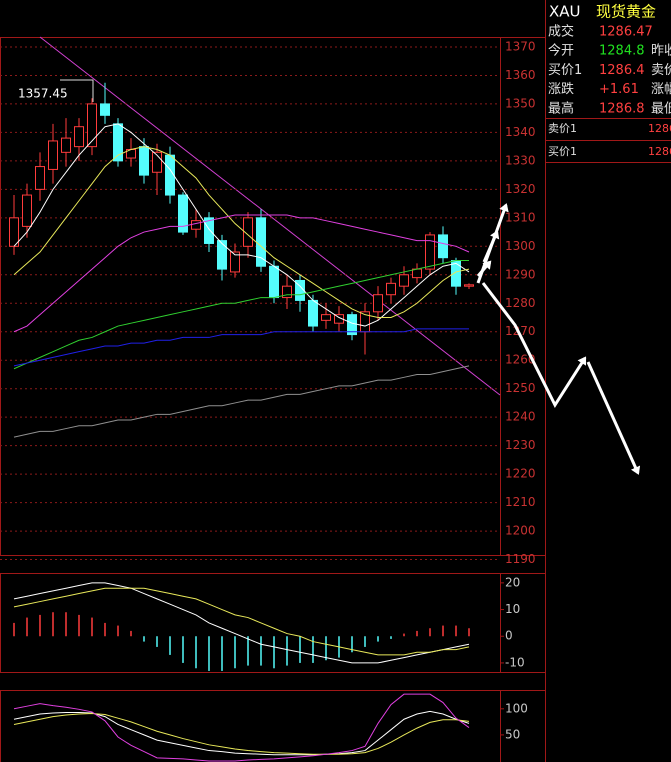 The image size is (671, 762). What do you see at coordinates (622, 51) in the screenshot?
I see `quote-value: 1284.8` at bounding box center [622, 51].